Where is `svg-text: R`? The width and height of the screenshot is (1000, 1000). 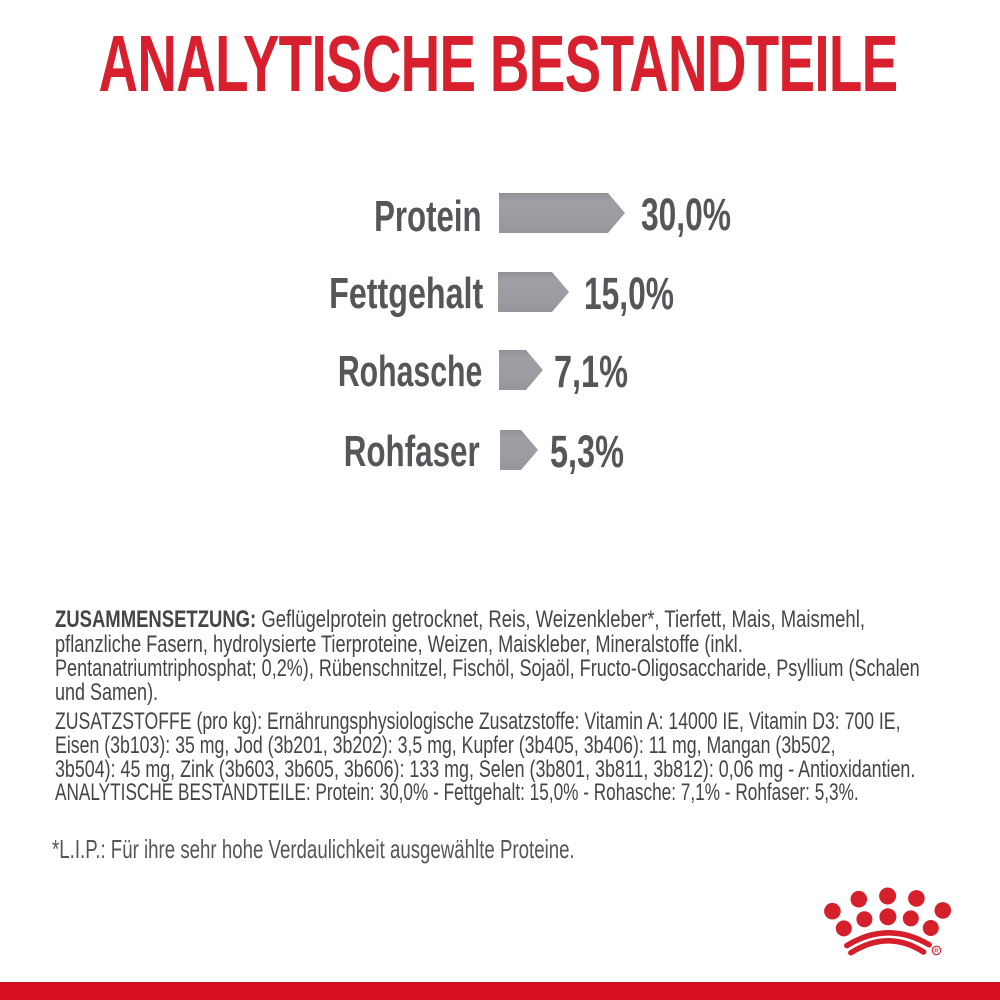 svg-text: R is located at coordinates (936, 951).